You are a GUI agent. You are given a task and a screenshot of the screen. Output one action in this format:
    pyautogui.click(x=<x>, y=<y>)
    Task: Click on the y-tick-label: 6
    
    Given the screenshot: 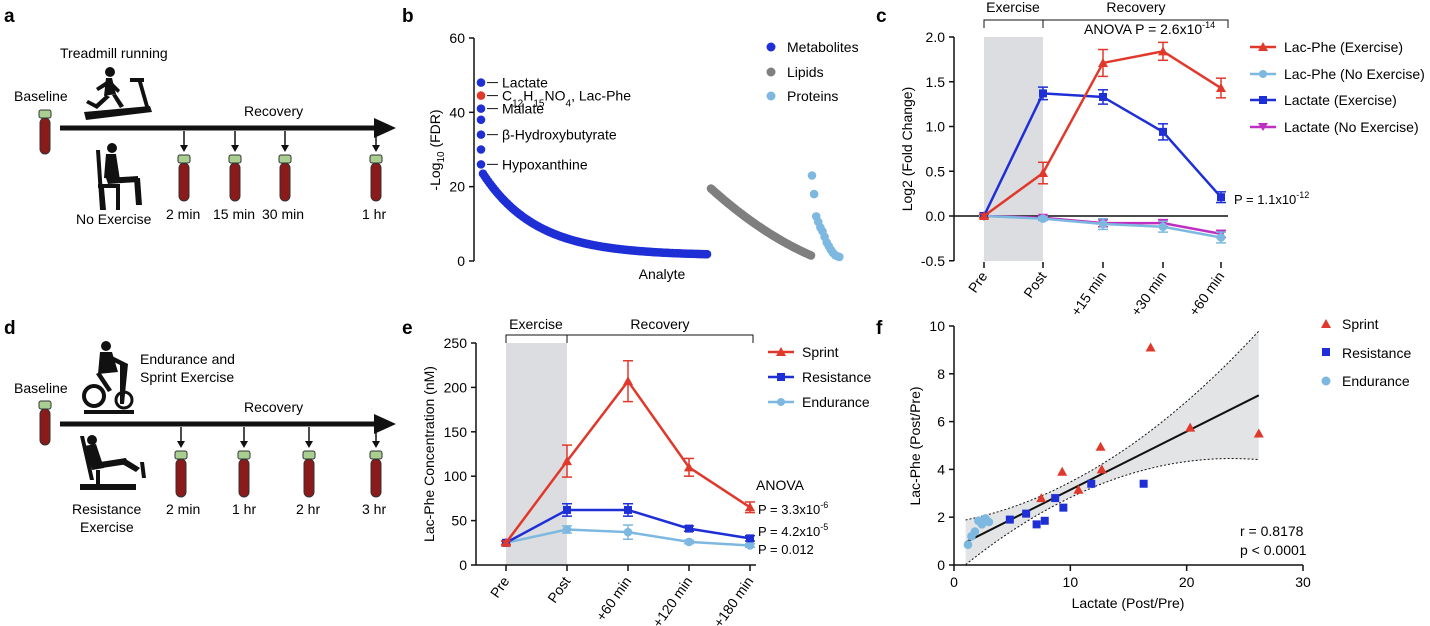 What is the action you would take?
    pyautogui.click(x=941, y=422)
    